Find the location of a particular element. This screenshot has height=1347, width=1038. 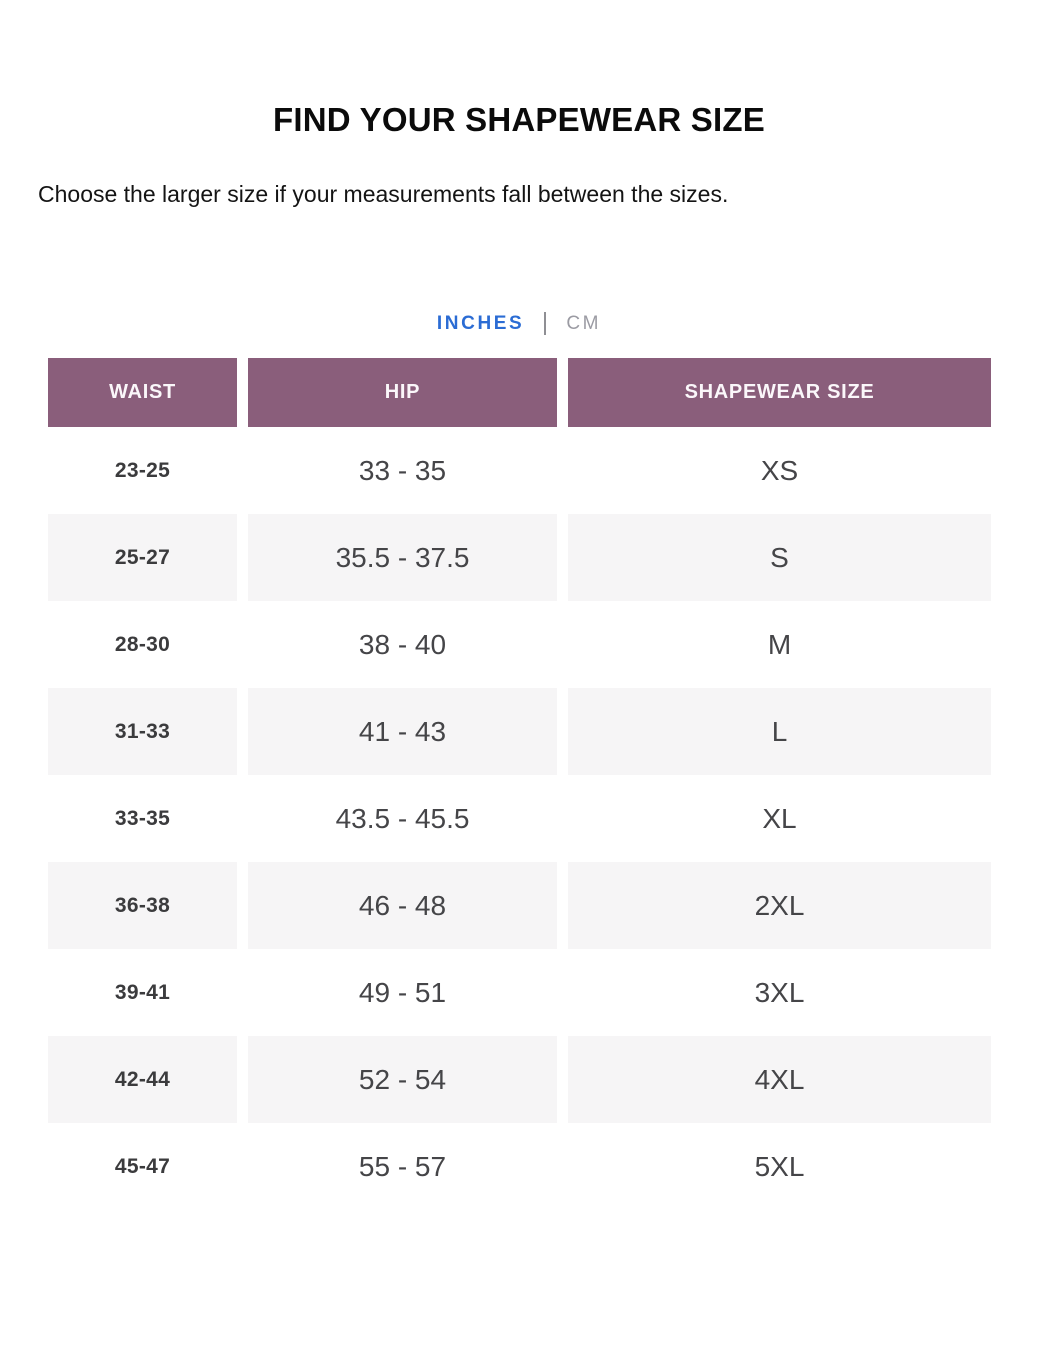

size-cell: XL is located at coordinates (779, 818).